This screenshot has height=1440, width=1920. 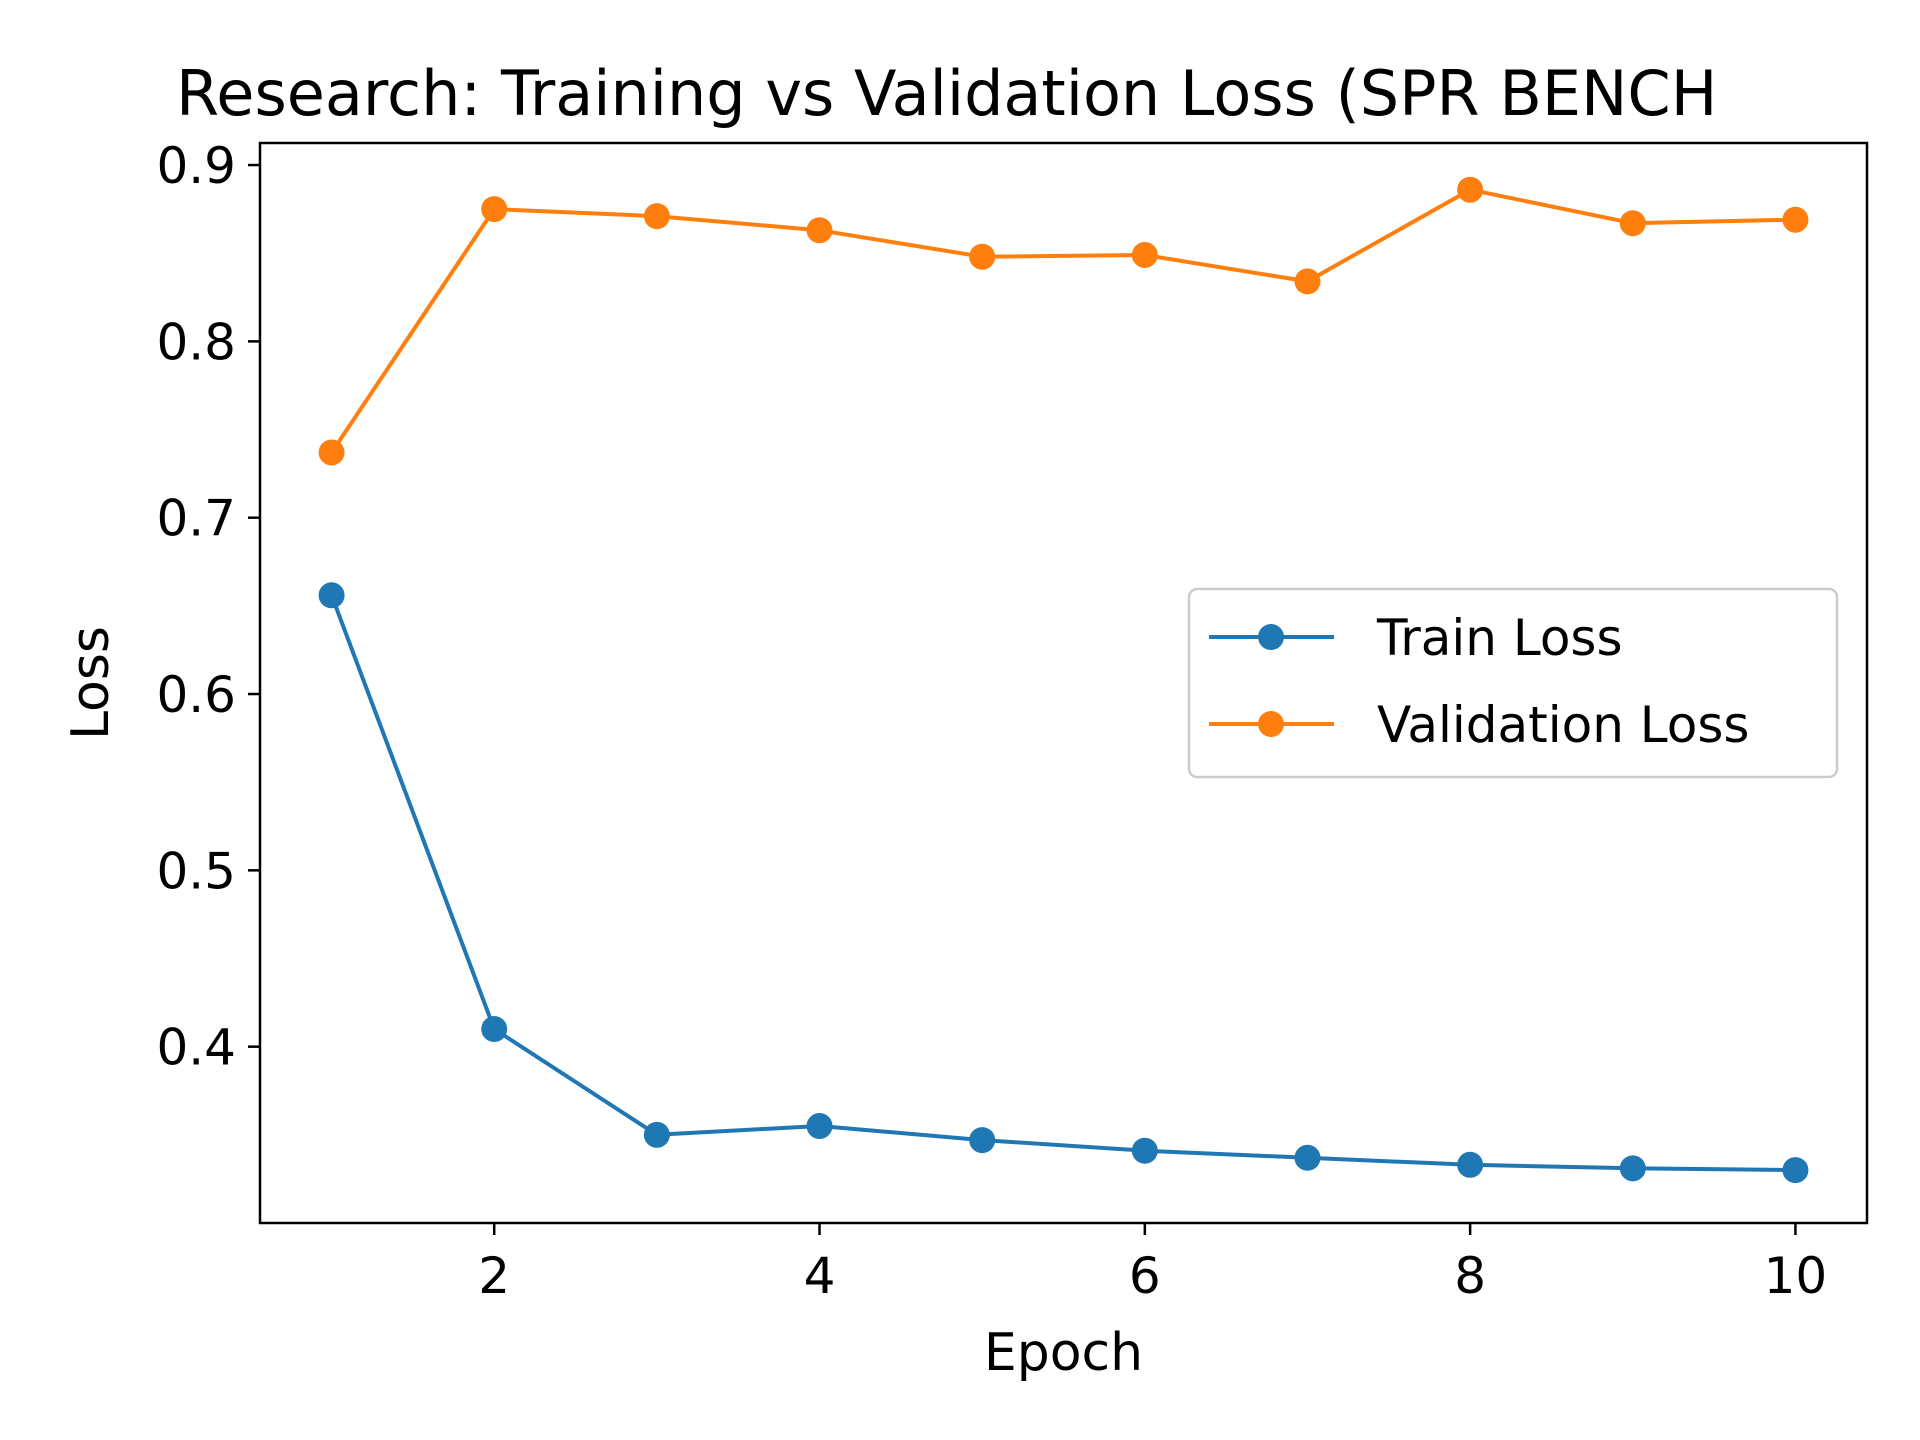 I want to click on legend-label-train-loss: Train Loss, so click(x=1499, y=638).